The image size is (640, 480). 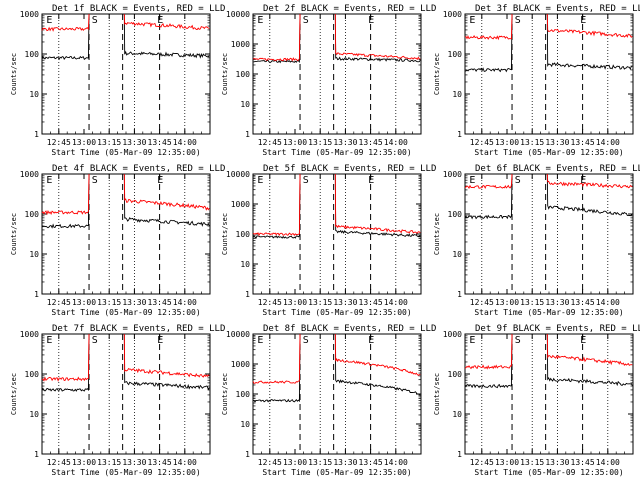 I want to click on panel-title: Det 2f BLACK = Events, RED = LLD, so click(x=349, y=9).